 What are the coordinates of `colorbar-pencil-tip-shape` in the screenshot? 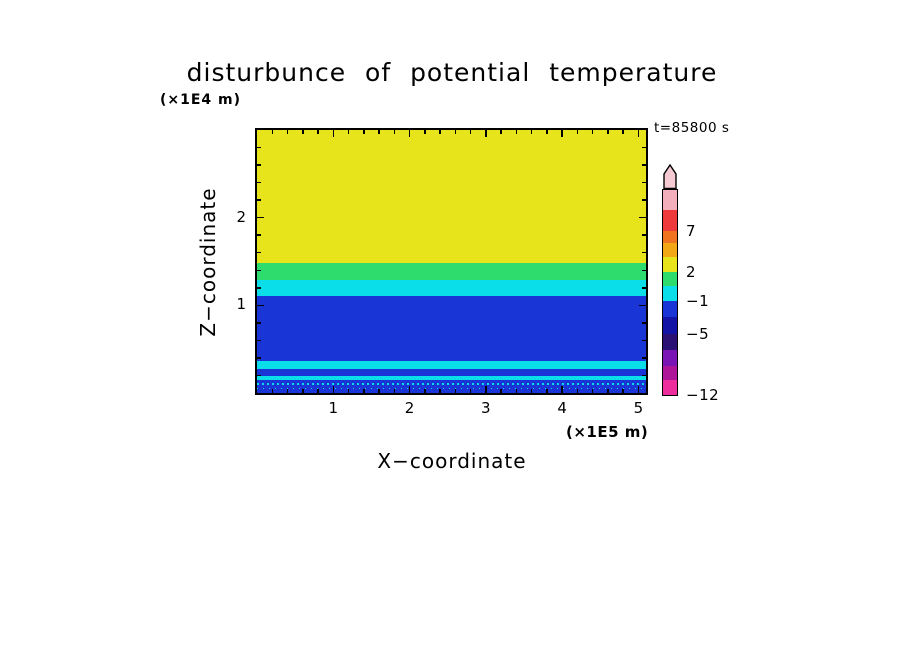 It's located at (670, 176).